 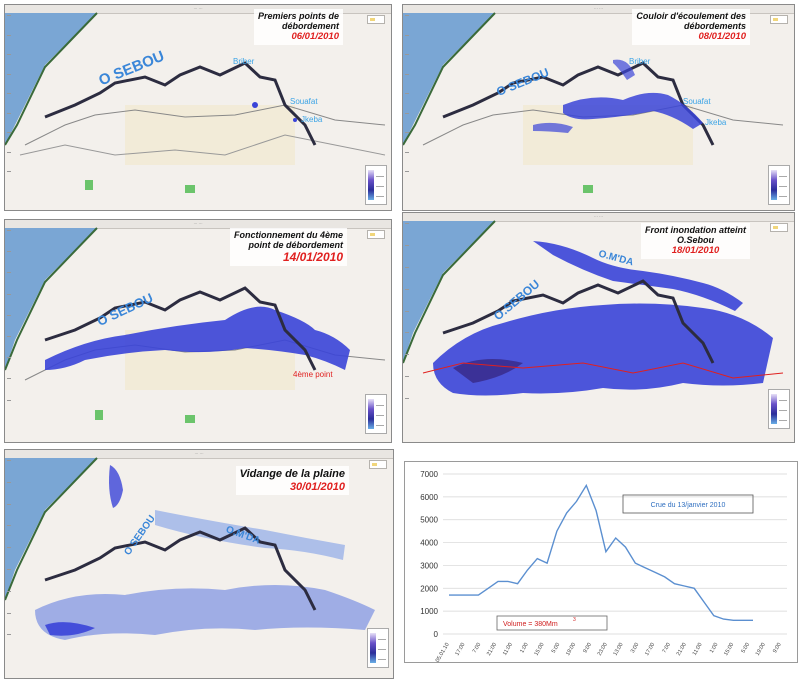 I want to click on panel-title-line2: O.Sebou, so click(x=696, y=240).